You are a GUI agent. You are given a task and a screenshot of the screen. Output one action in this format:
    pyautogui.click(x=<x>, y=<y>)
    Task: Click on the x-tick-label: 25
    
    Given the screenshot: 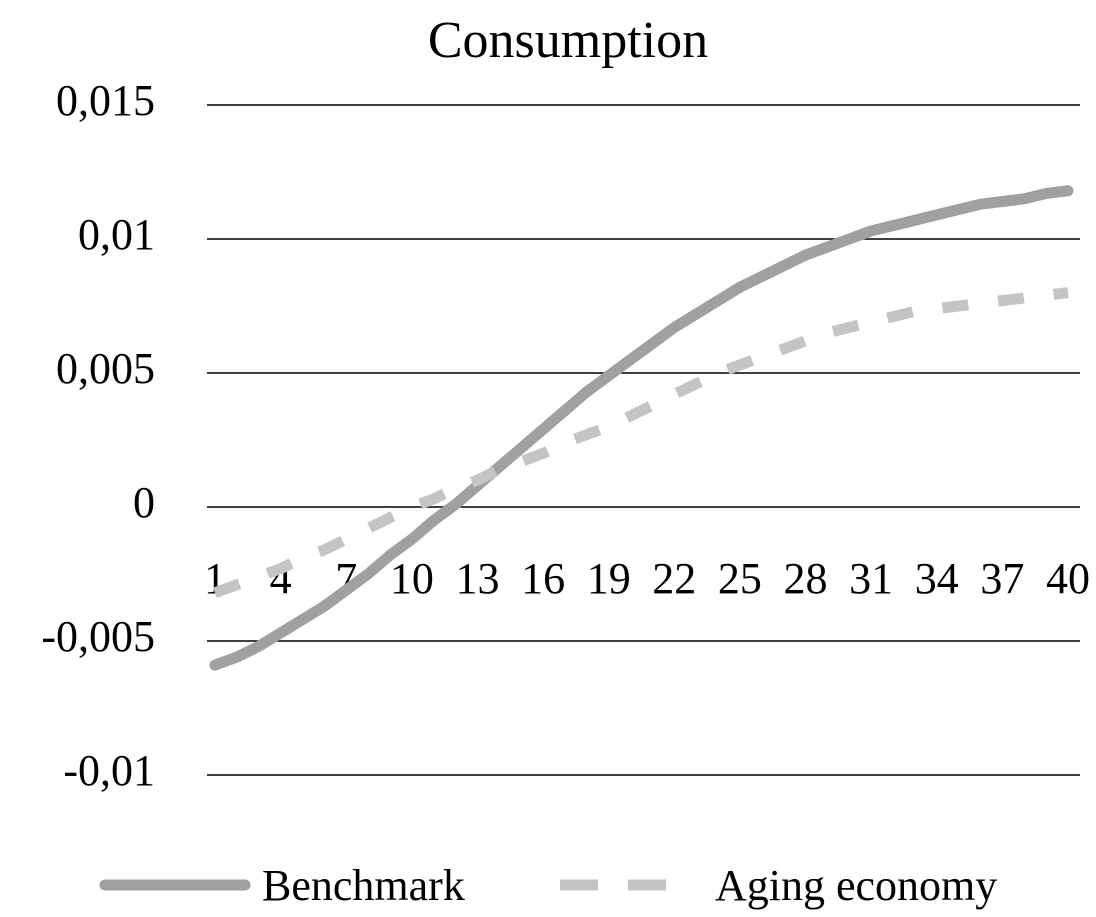 What is the action you would take?
    pyautogui.click(x=740, y=578)
    